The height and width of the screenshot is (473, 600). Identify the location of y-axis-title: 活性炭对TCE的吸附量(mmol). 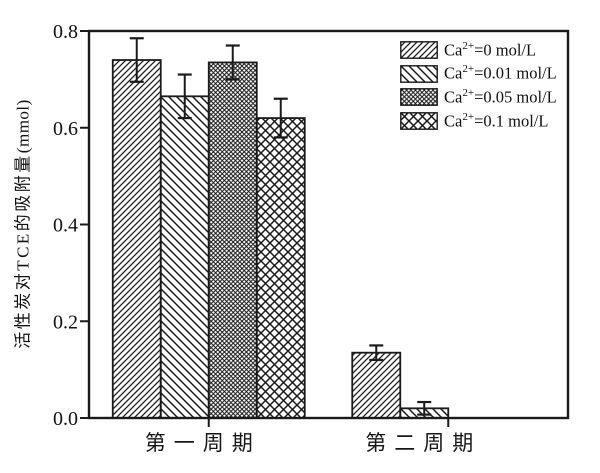
(21, 224).